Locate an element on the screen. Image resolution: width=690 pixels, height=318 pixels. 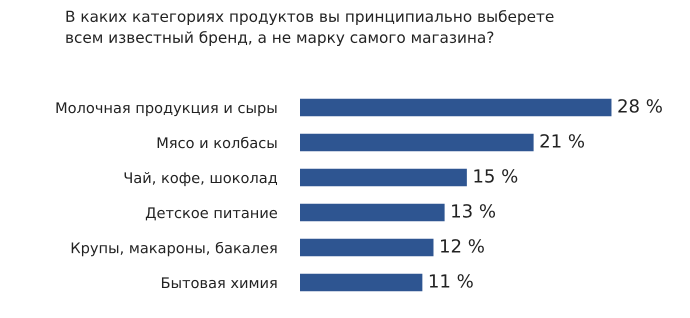
data-label: 28 % is located at coordinates (640, 106).